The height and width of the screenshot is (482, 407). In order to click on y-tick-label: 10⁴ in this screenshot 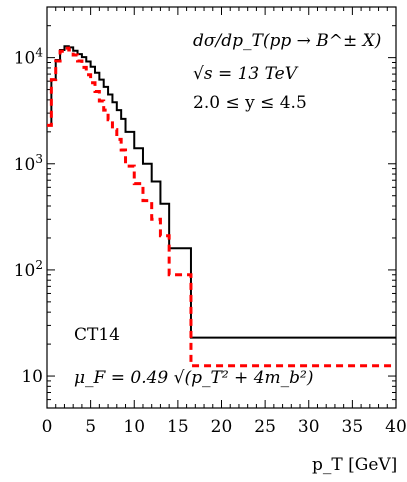, I will do `click(29, 57)`.